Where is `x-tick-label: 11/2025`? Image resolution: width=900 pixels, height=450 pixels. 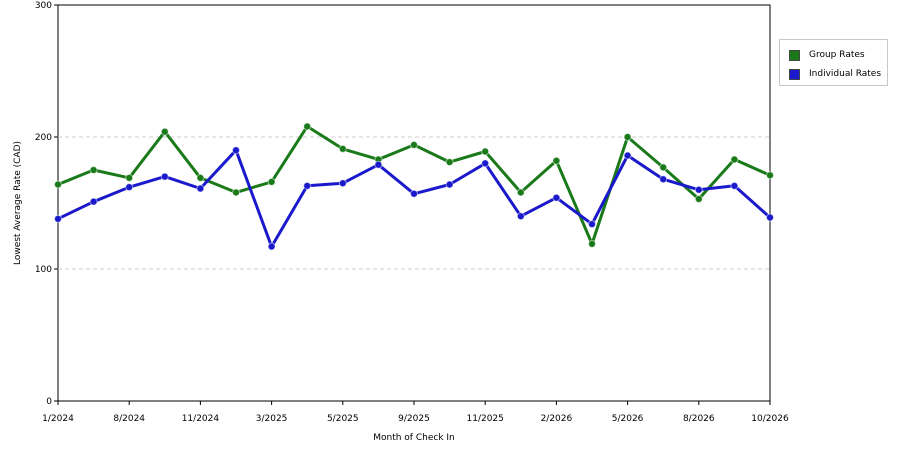
x-tick-label: 11/2025 is located at coordinates (485, 419).